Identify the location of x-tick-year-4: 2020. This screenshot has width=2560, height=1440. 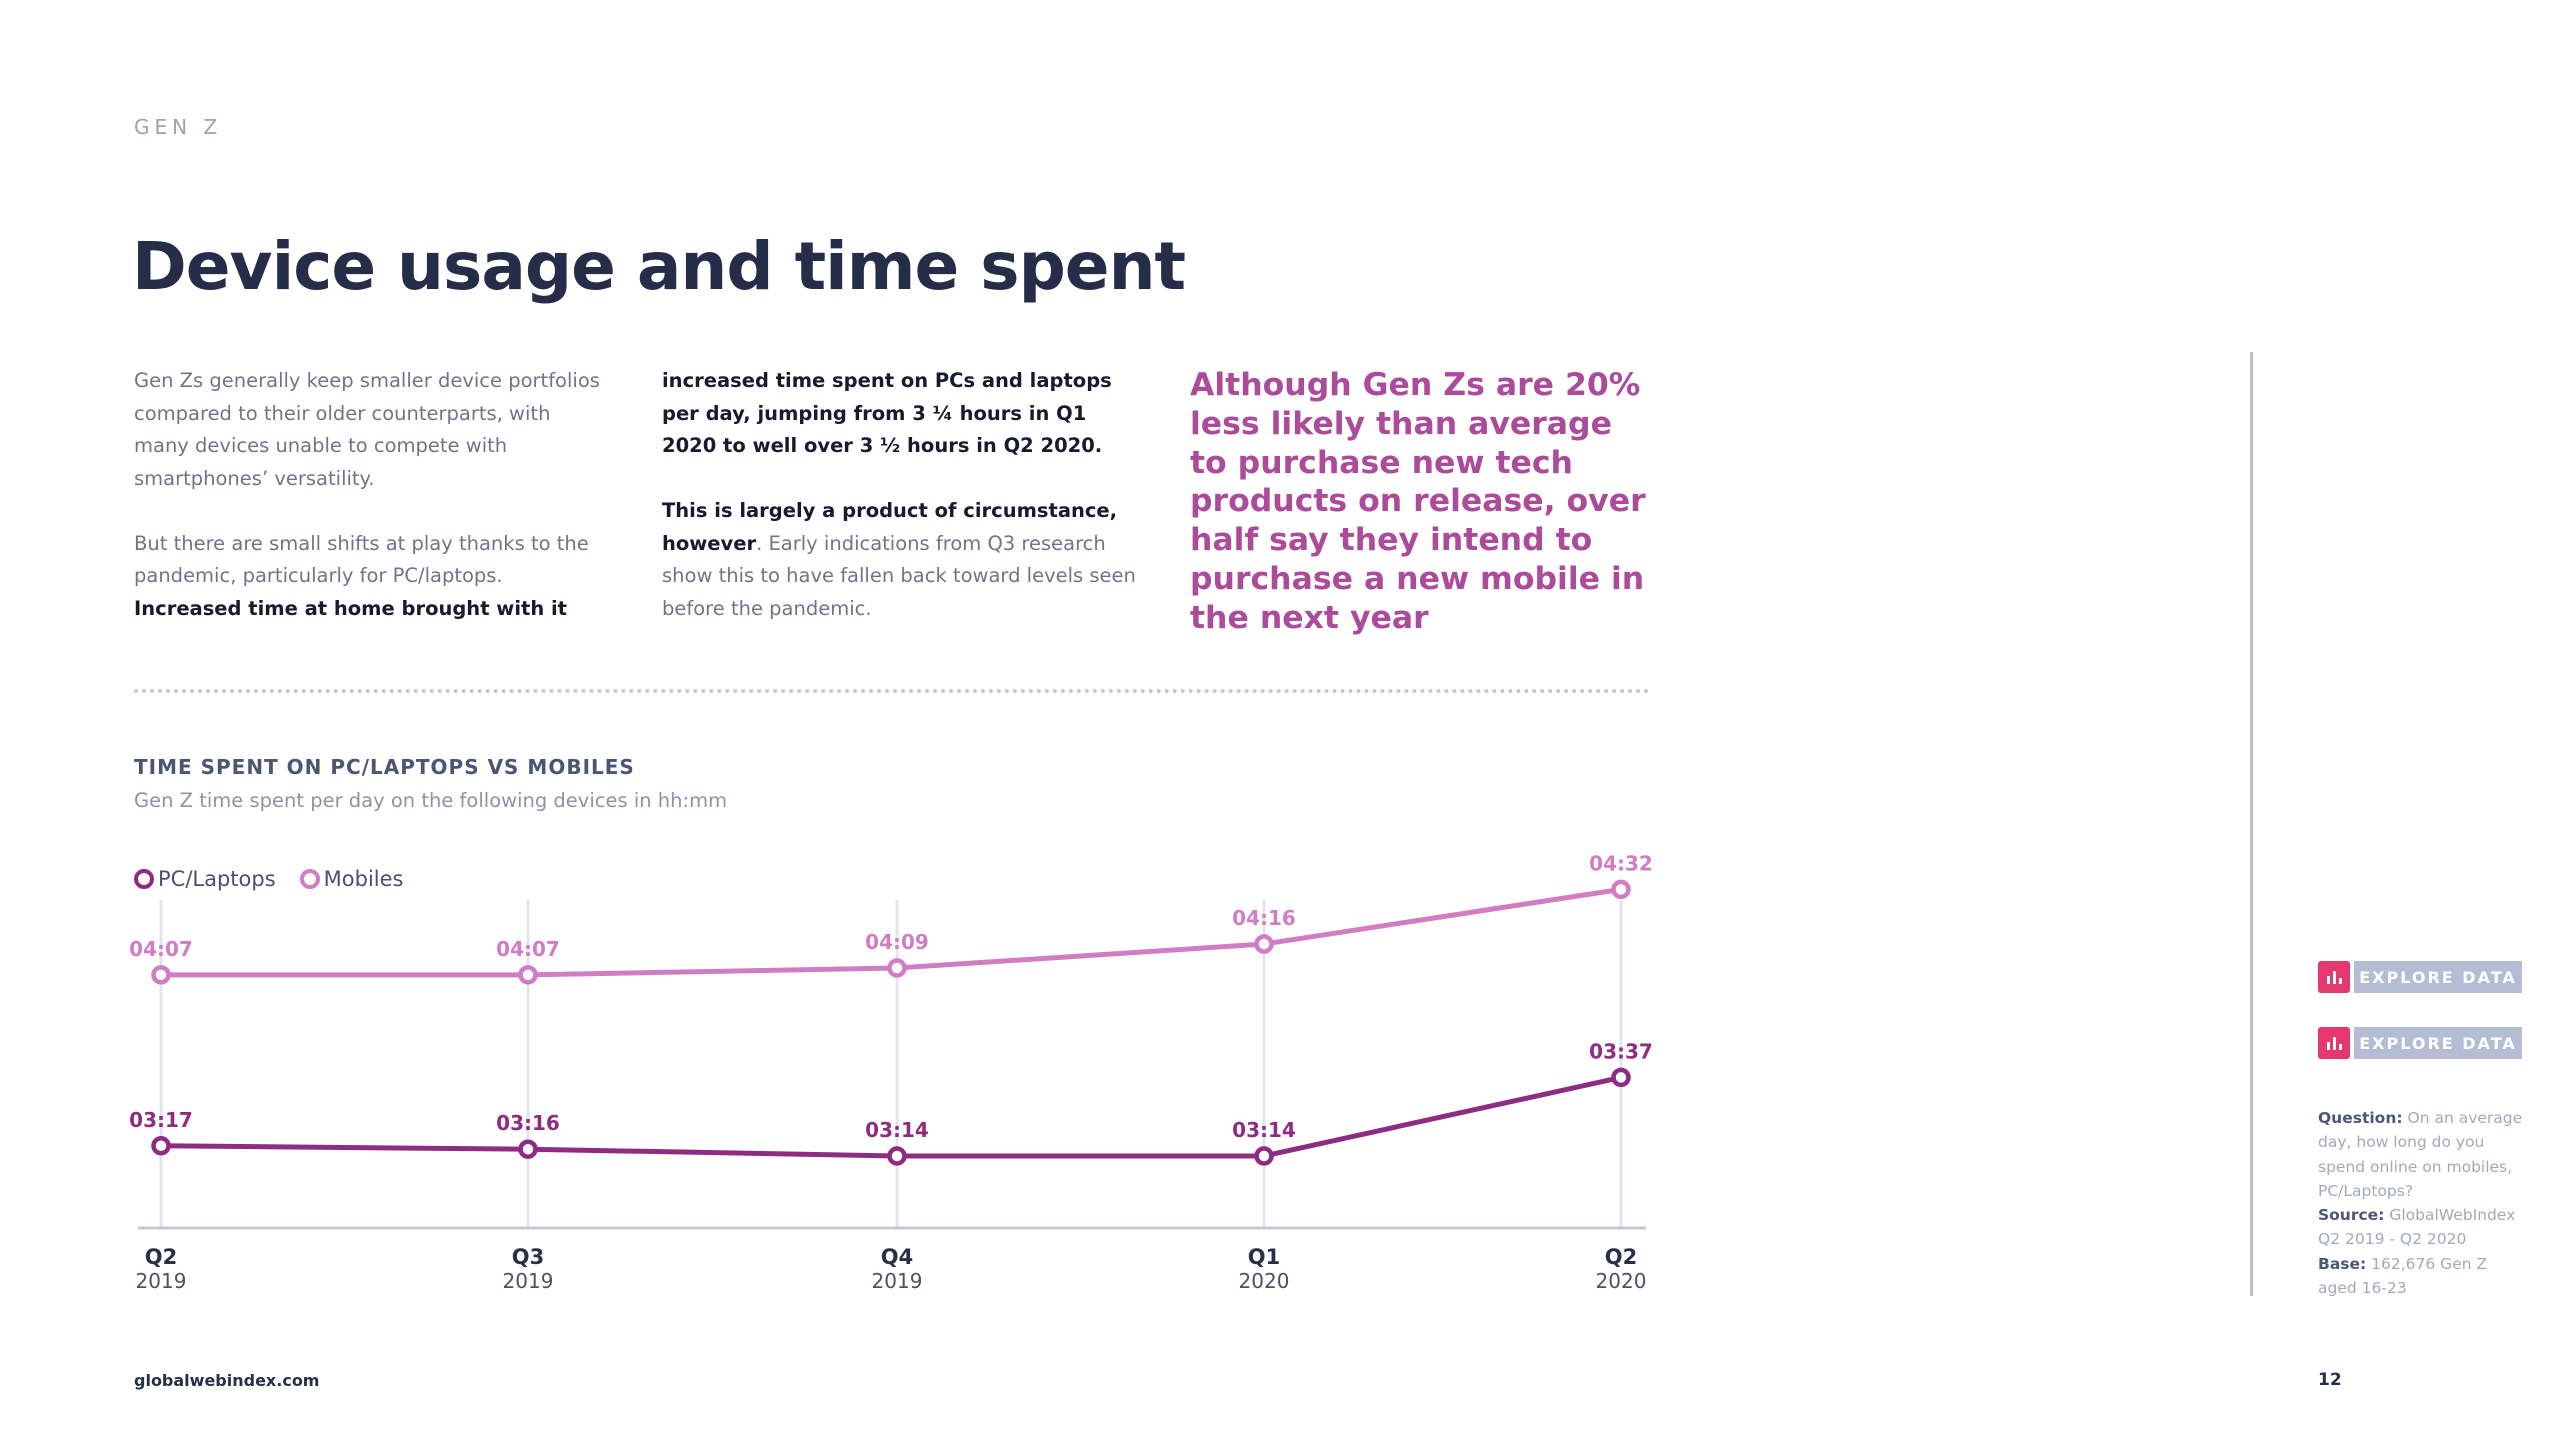
(1621, 1281).